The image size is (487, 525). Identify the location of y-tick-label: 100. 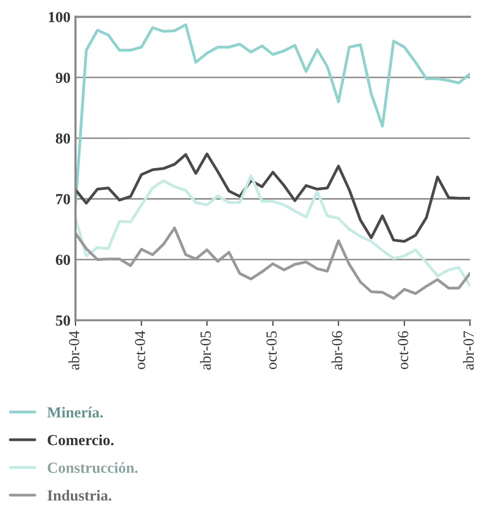
(59, 17).